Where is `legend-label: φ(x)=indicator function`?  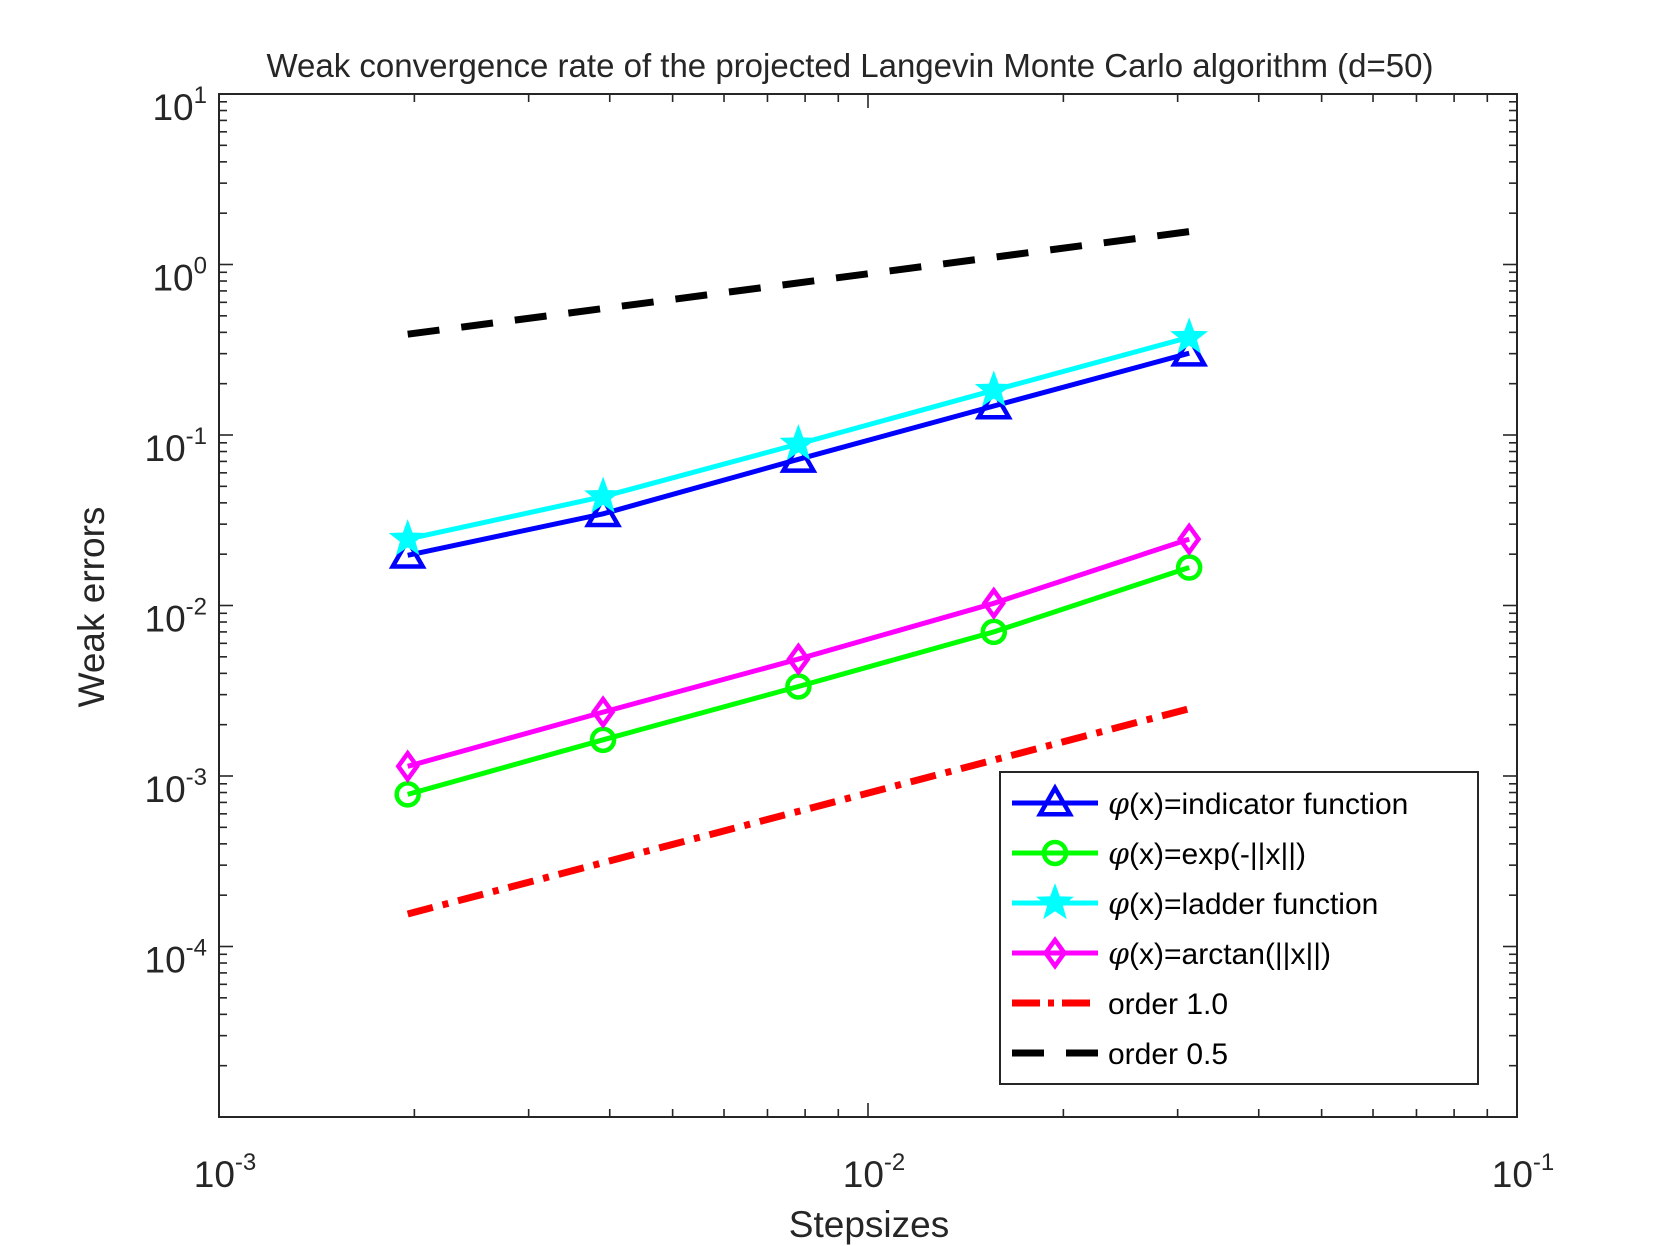
legend-label: φ(x)=indicator function is located at coordinates (1258, 804).